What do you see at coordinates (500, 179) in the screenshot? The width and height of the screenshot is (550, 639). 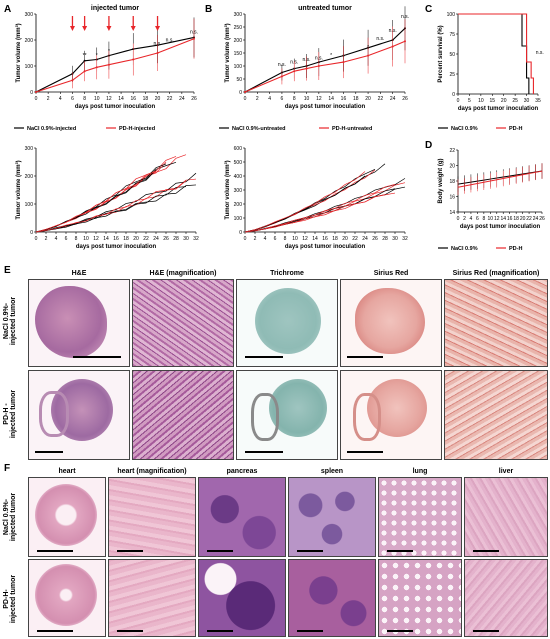 I see `weight-line` at bounding box center [500, 179].